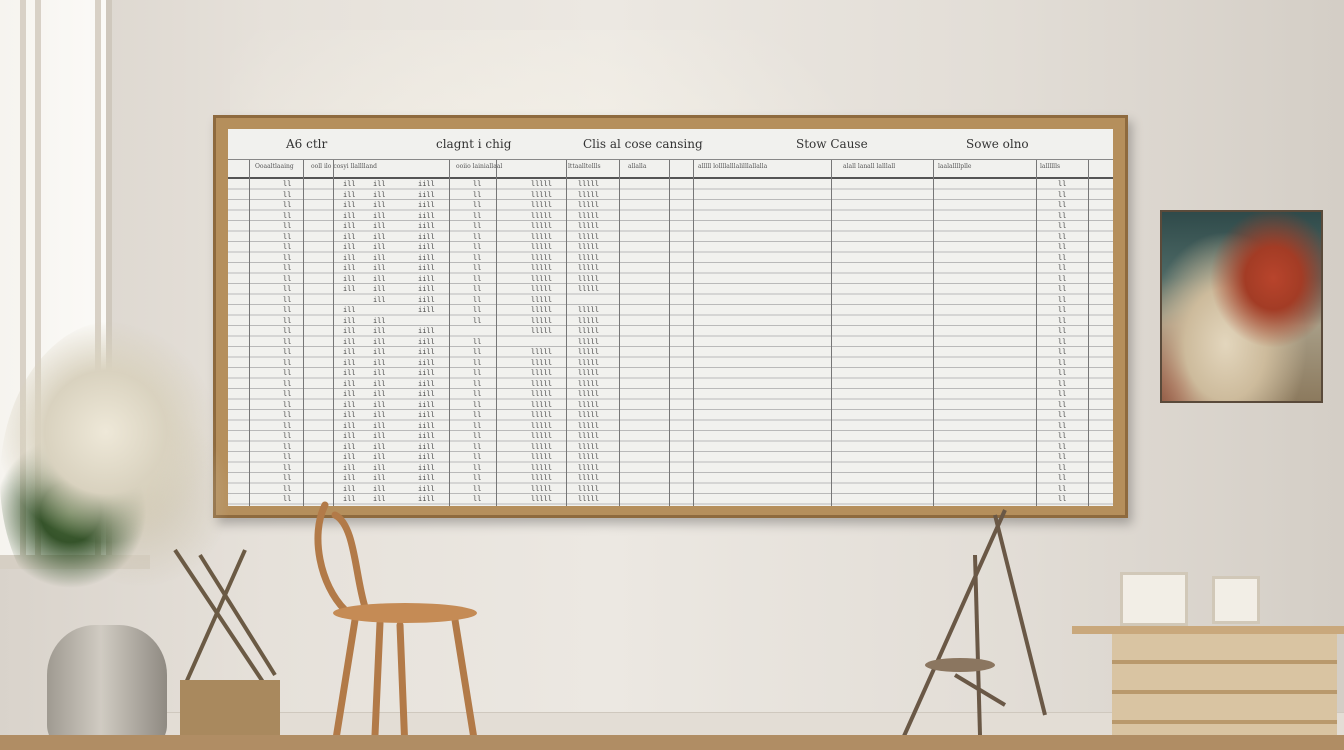  Describe the element at coordinates (955, 166) in the screenshot. I see `subheader: laalallllplle` at that location.